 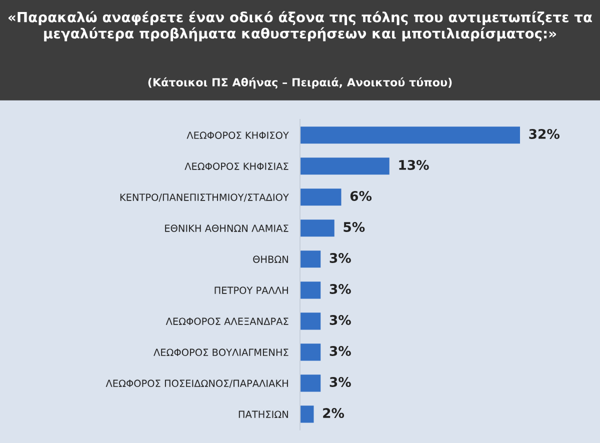 I want to click on y-tick-label: ΠΑΤΗΣΙΩΝ, so click(x=263, y=414).